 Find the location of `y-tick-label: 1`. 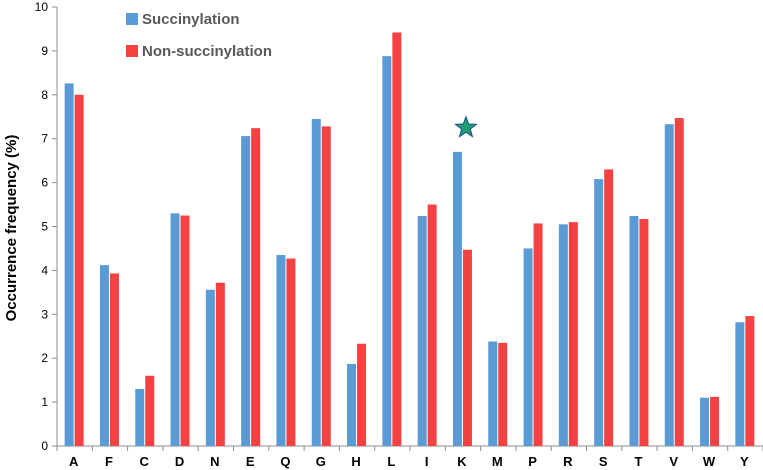

y-tick-label: 1 is located at coordinates (44, 402).